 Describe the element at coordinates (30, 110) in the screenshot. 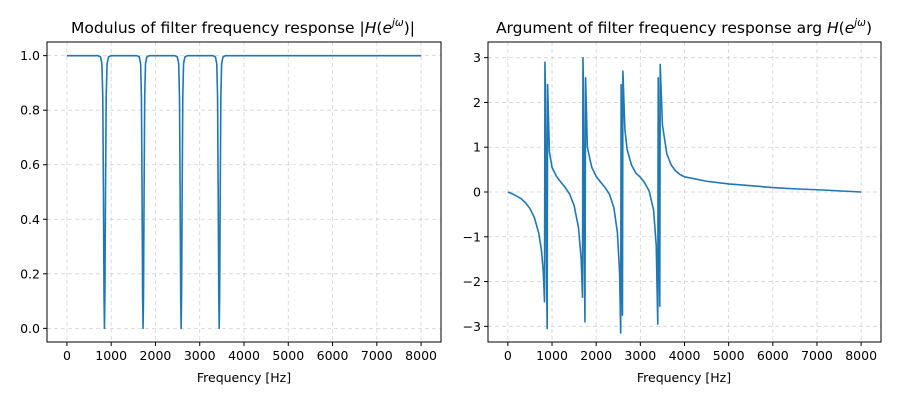

I see `modulus-plot-ytick-label: 0.8` at that location.